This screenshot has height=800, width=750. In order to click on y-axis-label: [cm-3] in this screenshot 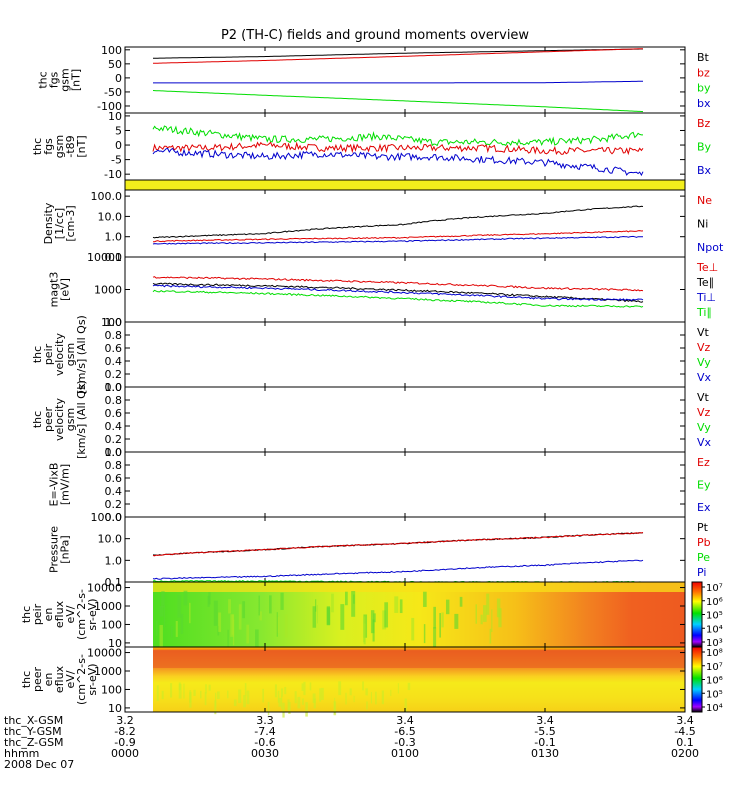, I will do `click(70, 223)`.